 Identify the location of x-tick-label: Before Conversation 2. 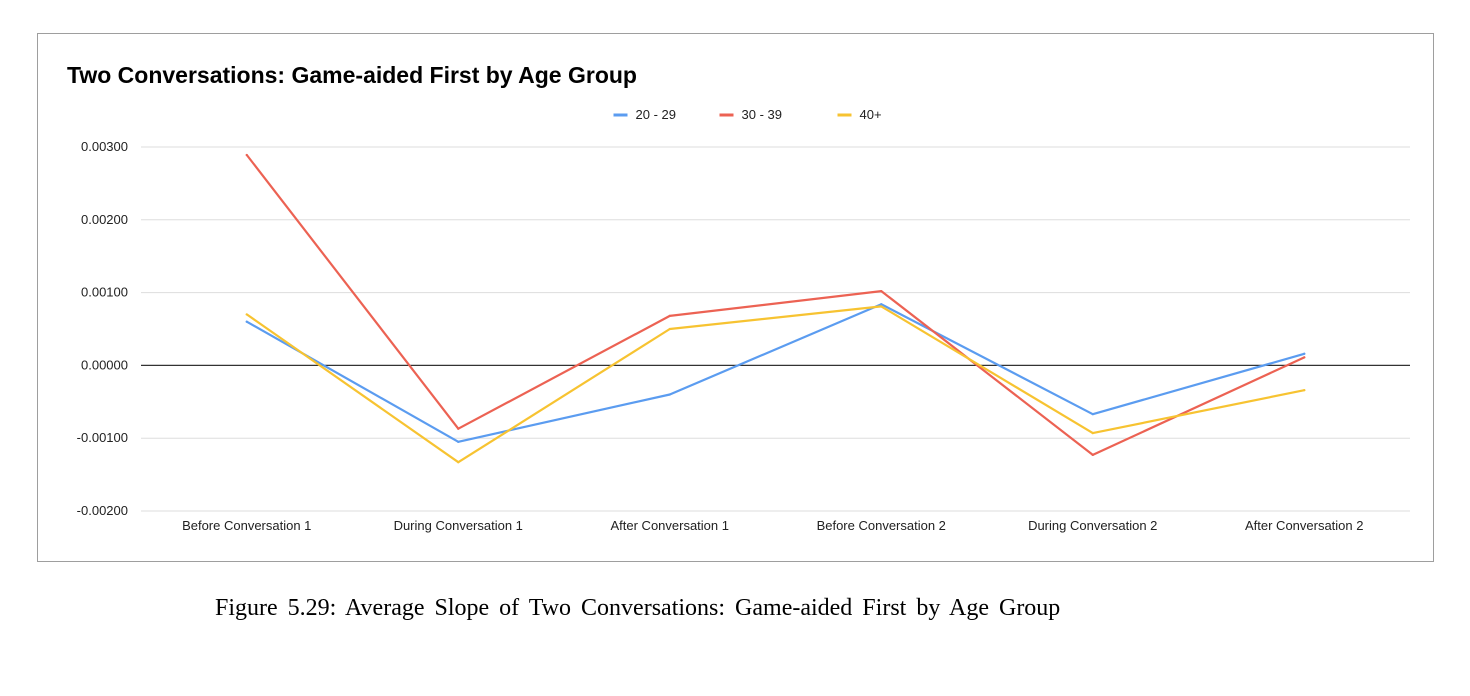
(881, 525).